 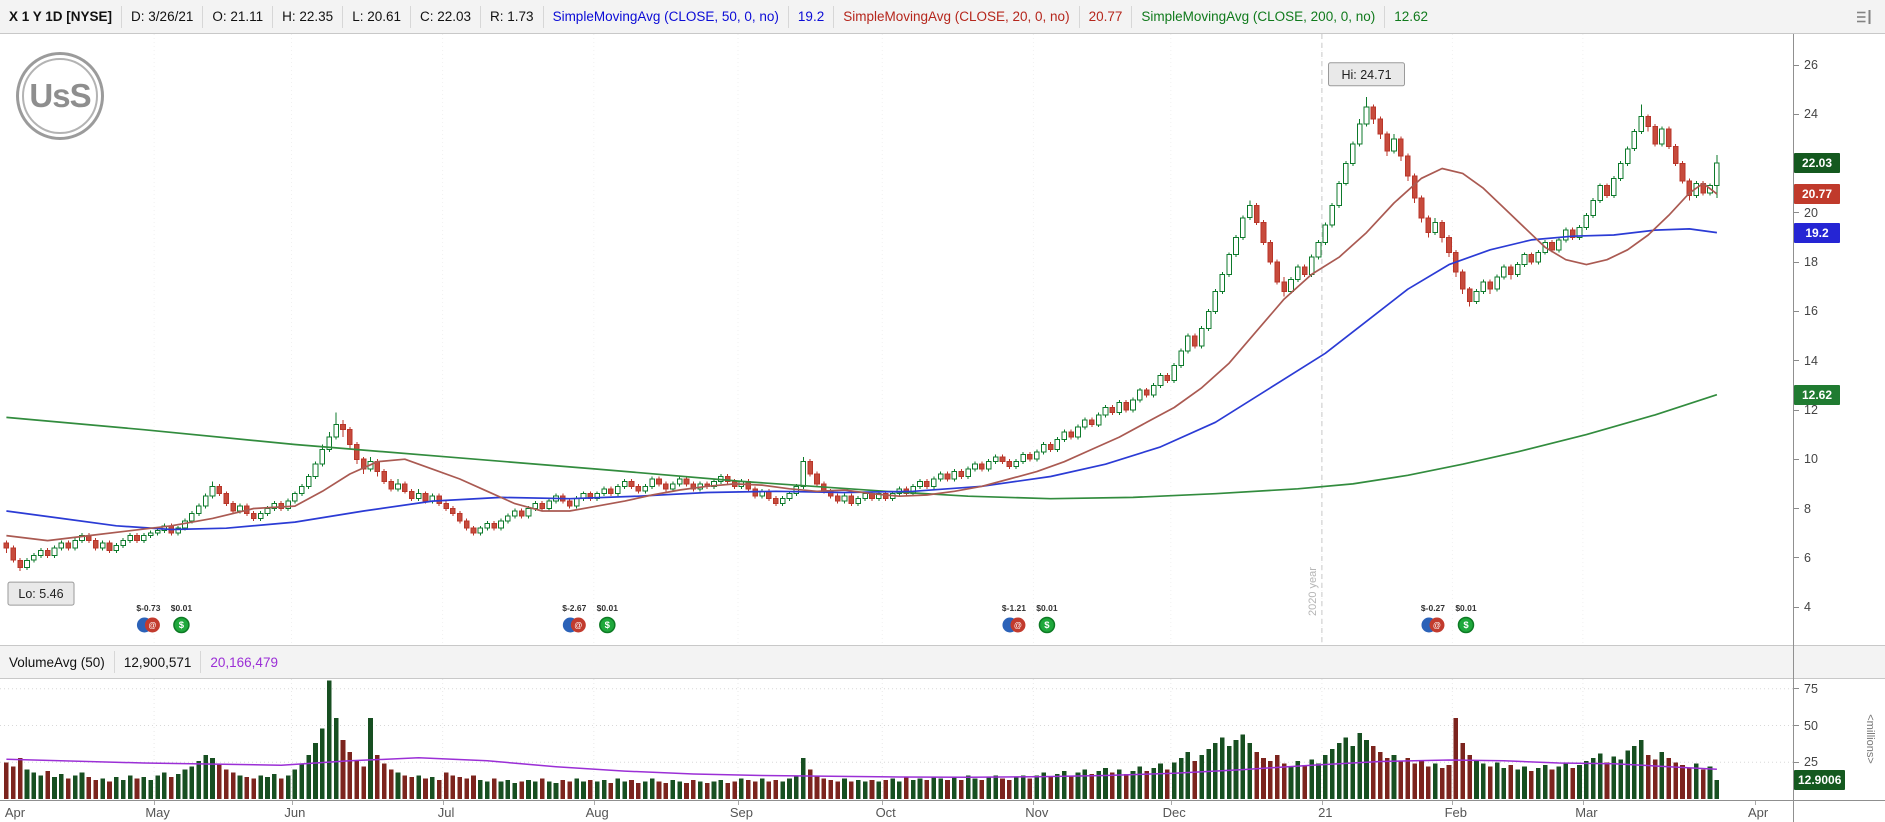 I want to click on price-tick-label: 14, so click(x=1806, y=361).